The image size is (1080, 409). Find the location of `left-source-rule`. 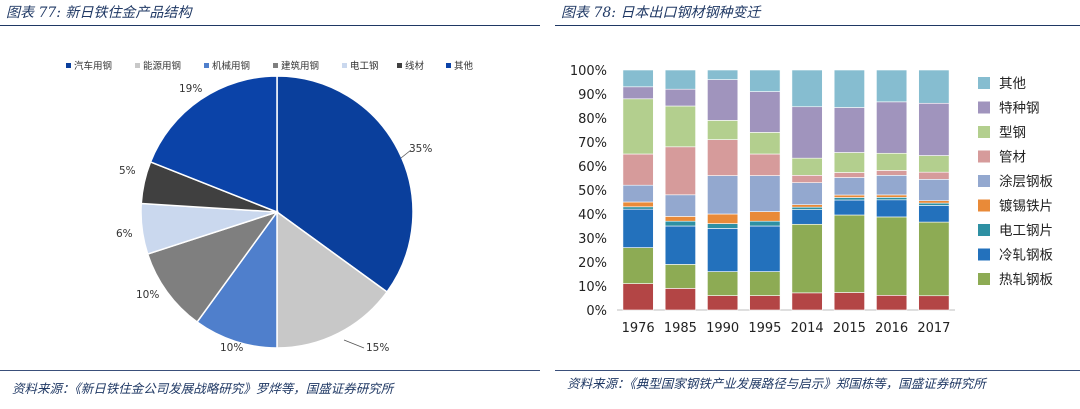

left-source-rule is located at coordinates (270, 370).